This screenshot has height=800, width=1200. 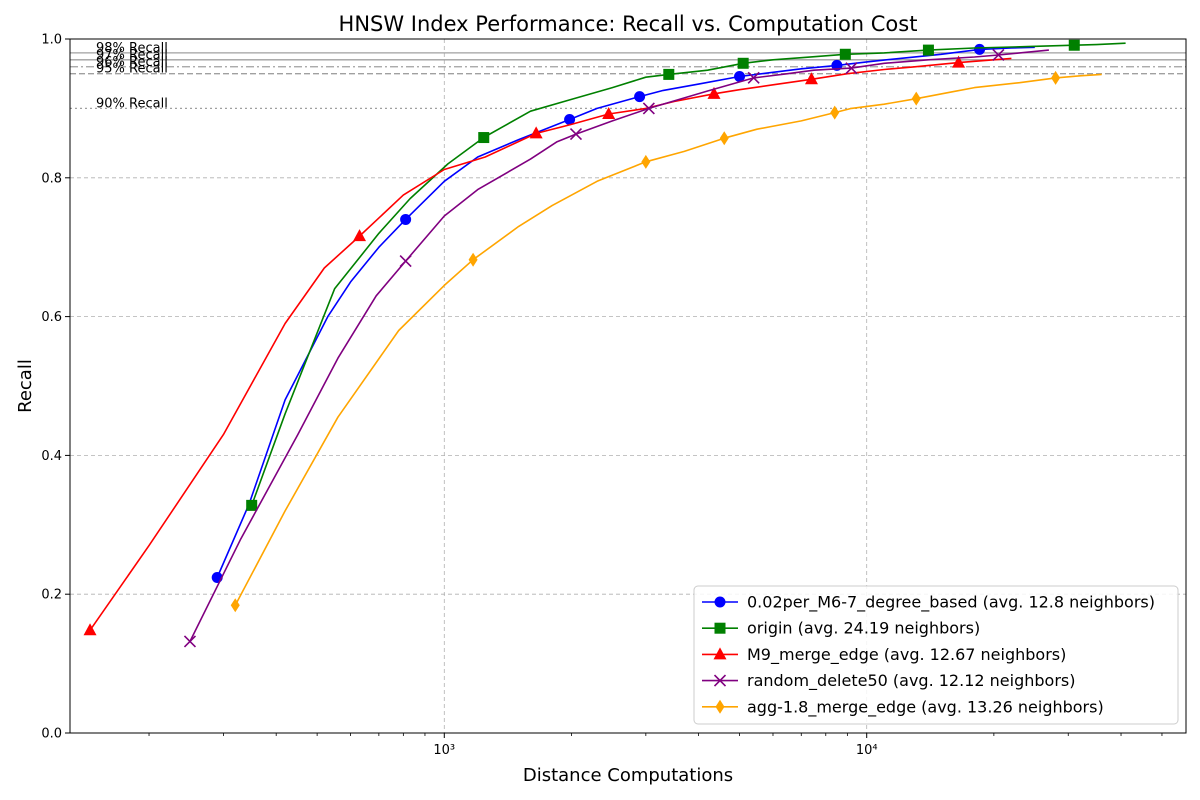 I want to click on reference-line-label: 95% Recall, so click(x=132, y=69).